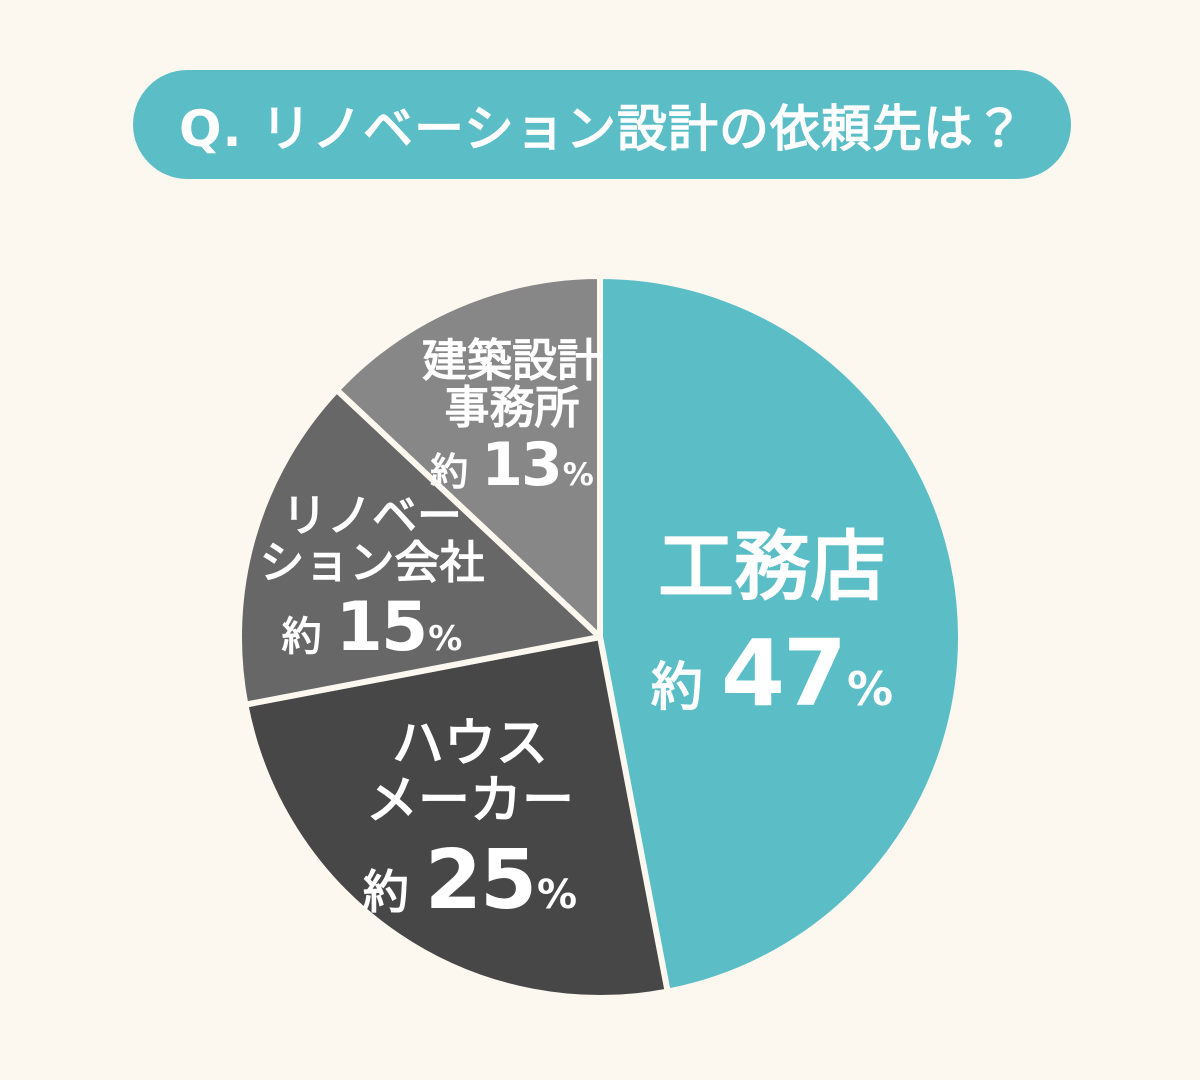 The width and height of the screenshot is (1200, 1080). I want to click on pie-slice-architecture-design-office, so click(468, 456).